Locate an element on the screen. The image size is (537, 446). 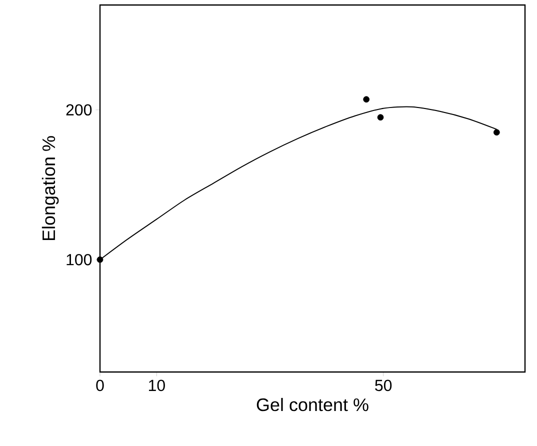
y-axis-title: Elongation % is located at coordinates (50, 188).